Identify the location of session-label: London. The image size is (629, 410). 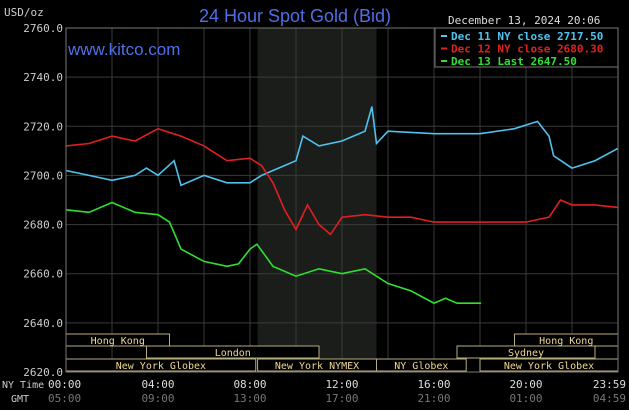
(233, 353).